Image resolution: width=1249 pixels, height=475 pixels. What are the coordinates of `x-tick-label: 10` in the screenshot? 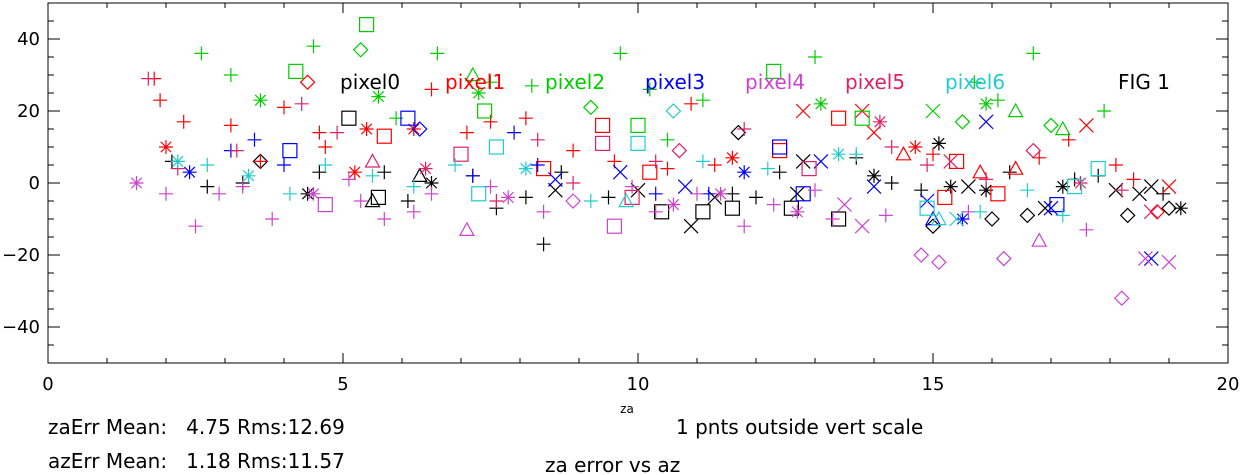 It's located at (638, 384).